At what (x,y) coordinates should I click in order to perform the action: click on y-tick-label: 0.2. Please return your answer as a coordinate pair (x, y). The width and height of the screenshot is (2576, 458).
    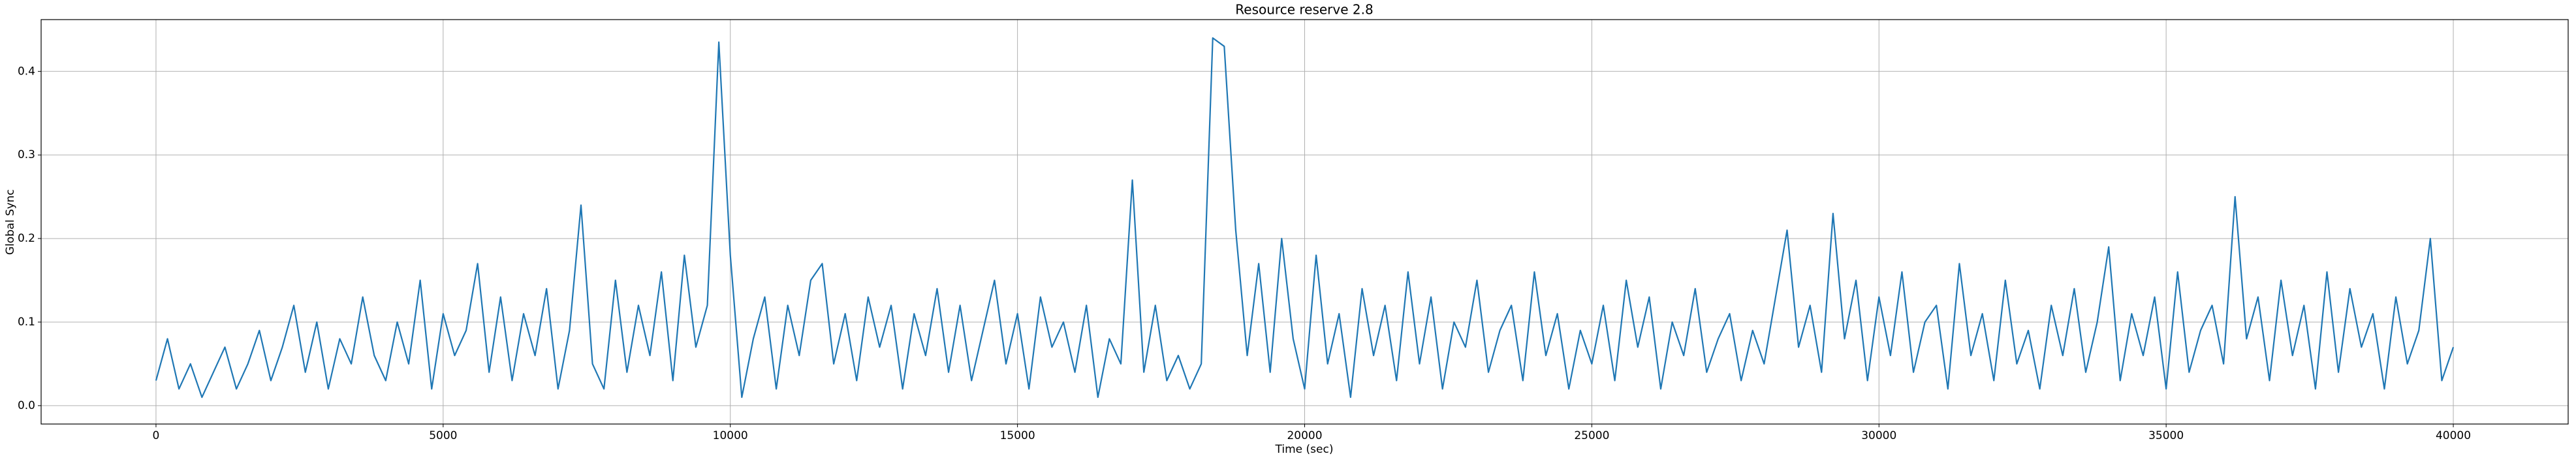
    Looking at the image, I should click on (27, 238).